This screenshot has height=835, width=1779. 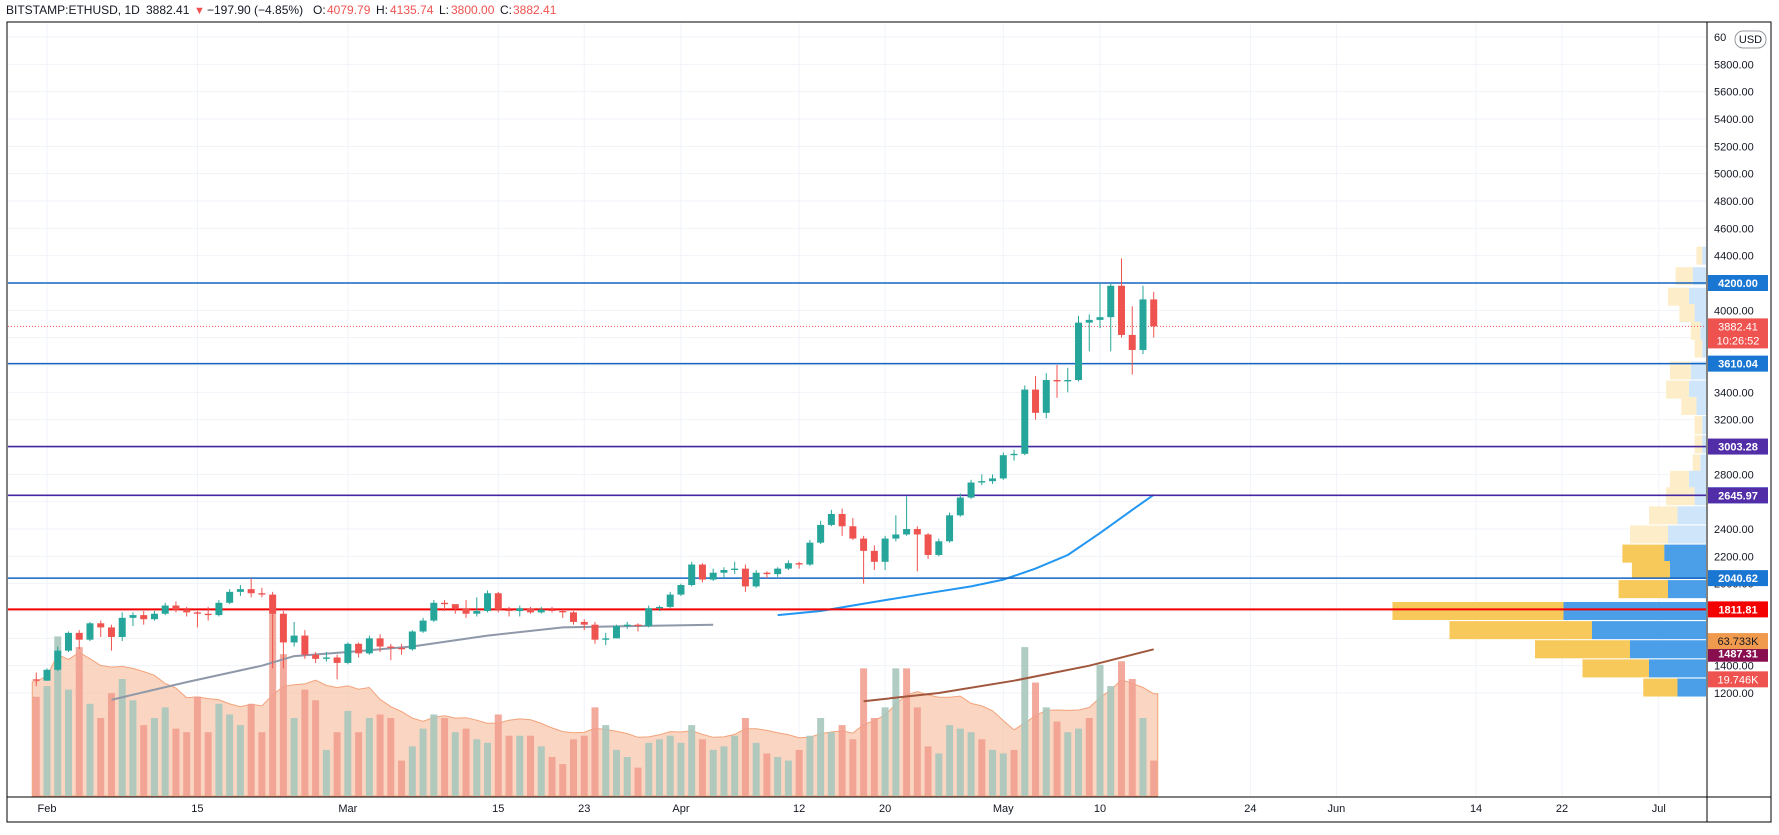 I want to click on currency-badge-label: USD, so click(x=1750, y=40).